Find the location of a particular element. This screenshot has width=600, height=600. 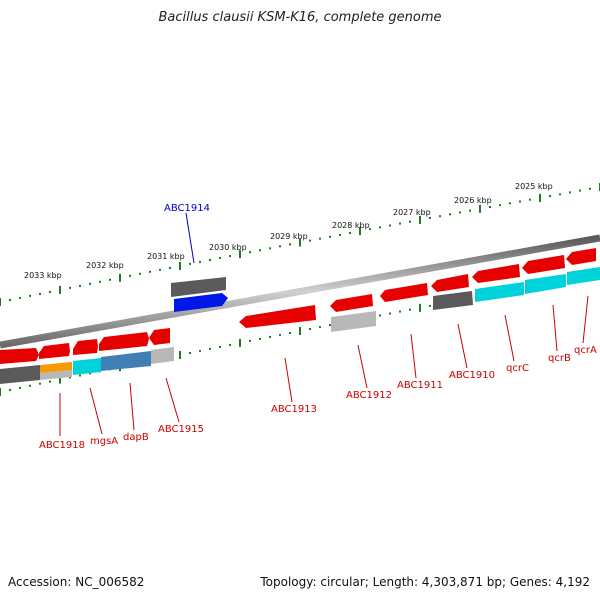

feature-abc1915-gray is located at coordinates (162, 355).